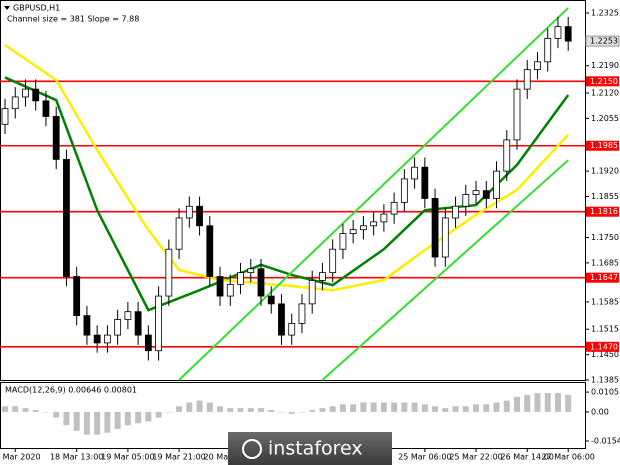 This screenshot has width=620, height=465. I want to click on watermark: instaforex, so click(315, 449).